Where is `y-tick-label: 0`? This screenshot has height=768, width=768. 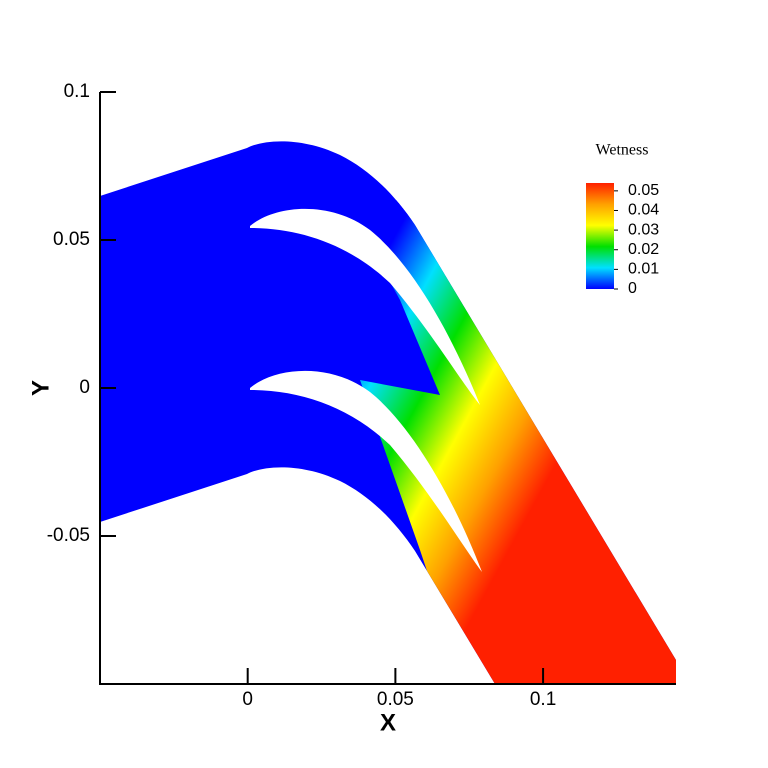
y-tick-label: 0 is located at coordinates (84, 387).